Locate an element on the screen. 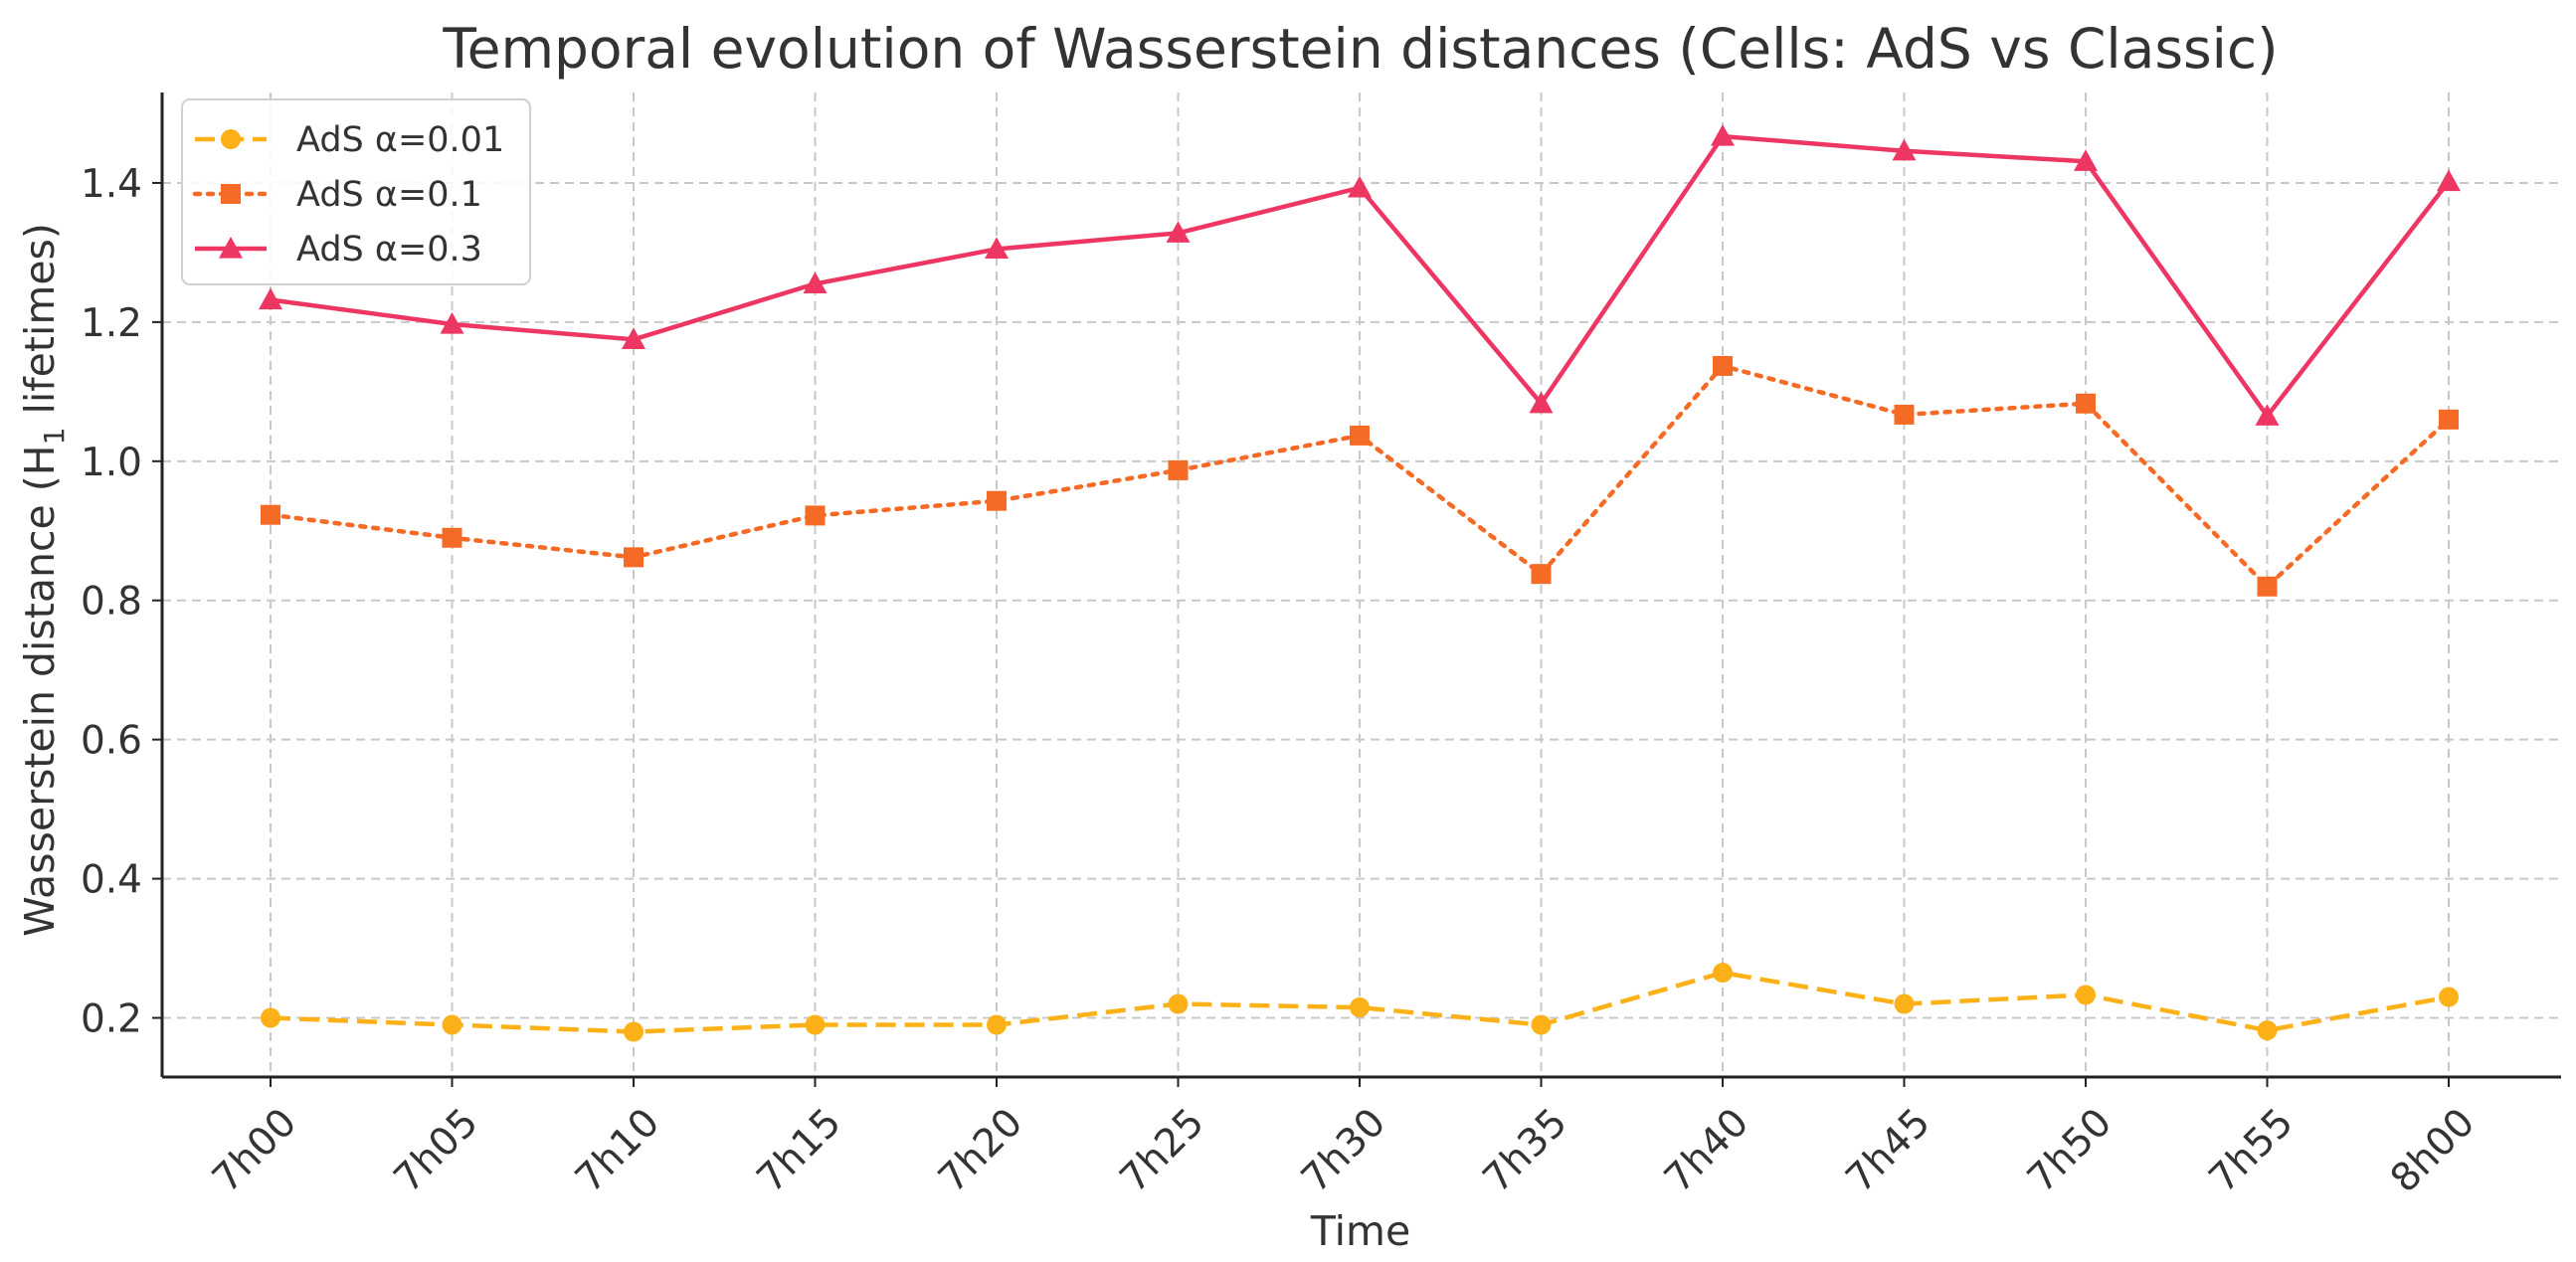 The height and width of the screenshot is (1262, 2576). x-axis-label: Time is located at coordinates (1360, 1231).